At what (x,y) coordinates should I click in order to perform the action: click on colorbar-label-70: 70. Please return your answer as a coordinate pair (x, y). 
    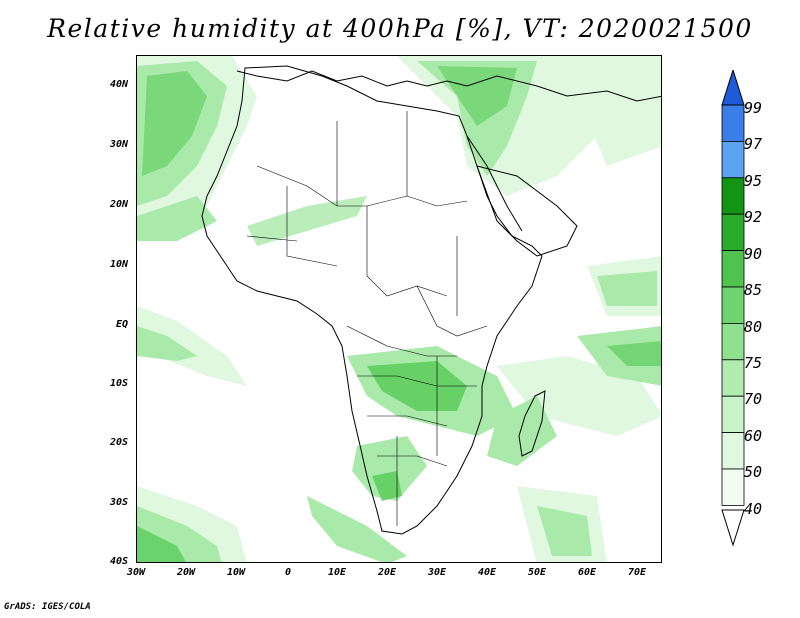
    Looking at the image, I should click on (753, 399).